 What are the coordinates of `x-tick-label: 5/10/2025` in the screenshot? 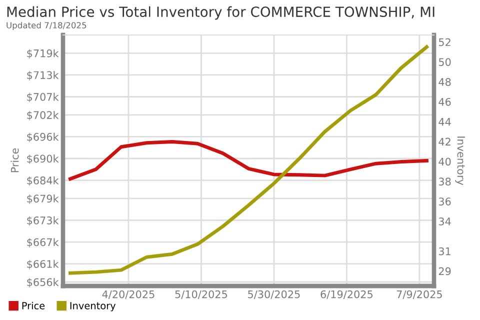 It's located at (201, 295).